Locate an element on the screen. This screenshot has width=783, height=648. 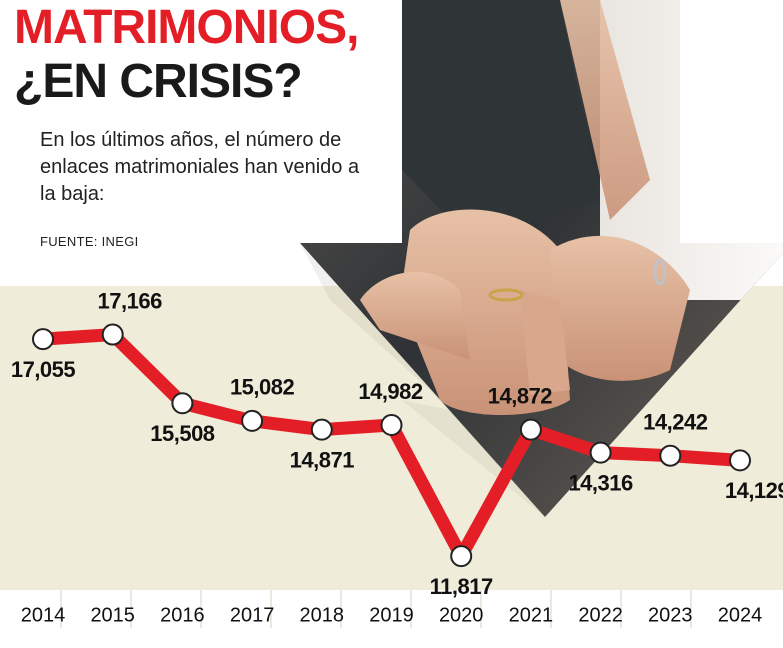
x-tick-label: 2020 is located at coordinates (461, 615).